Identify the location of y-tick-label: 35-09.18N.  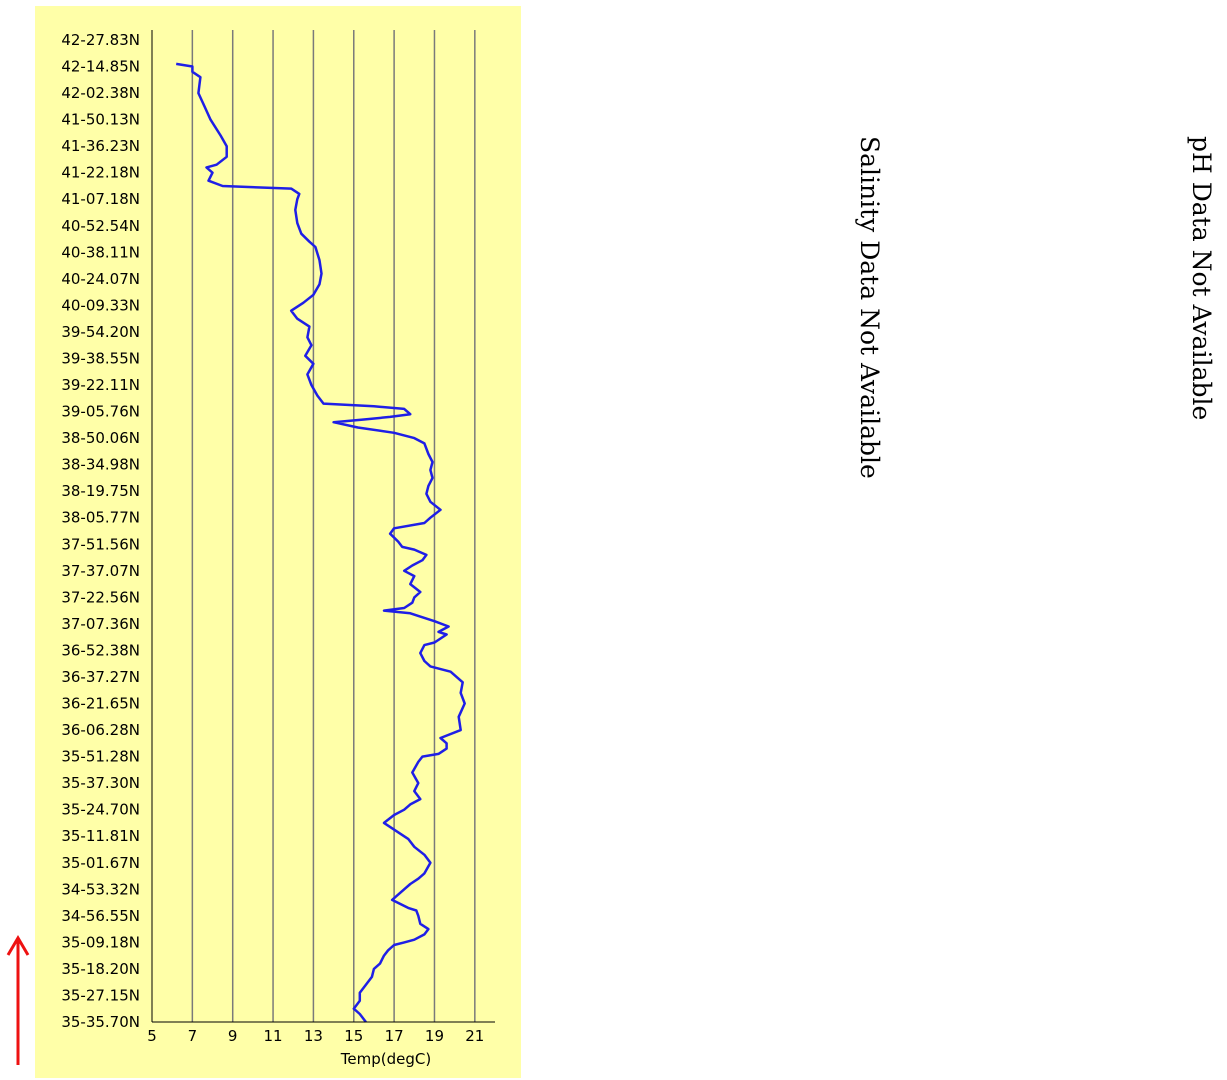
(100, 942).